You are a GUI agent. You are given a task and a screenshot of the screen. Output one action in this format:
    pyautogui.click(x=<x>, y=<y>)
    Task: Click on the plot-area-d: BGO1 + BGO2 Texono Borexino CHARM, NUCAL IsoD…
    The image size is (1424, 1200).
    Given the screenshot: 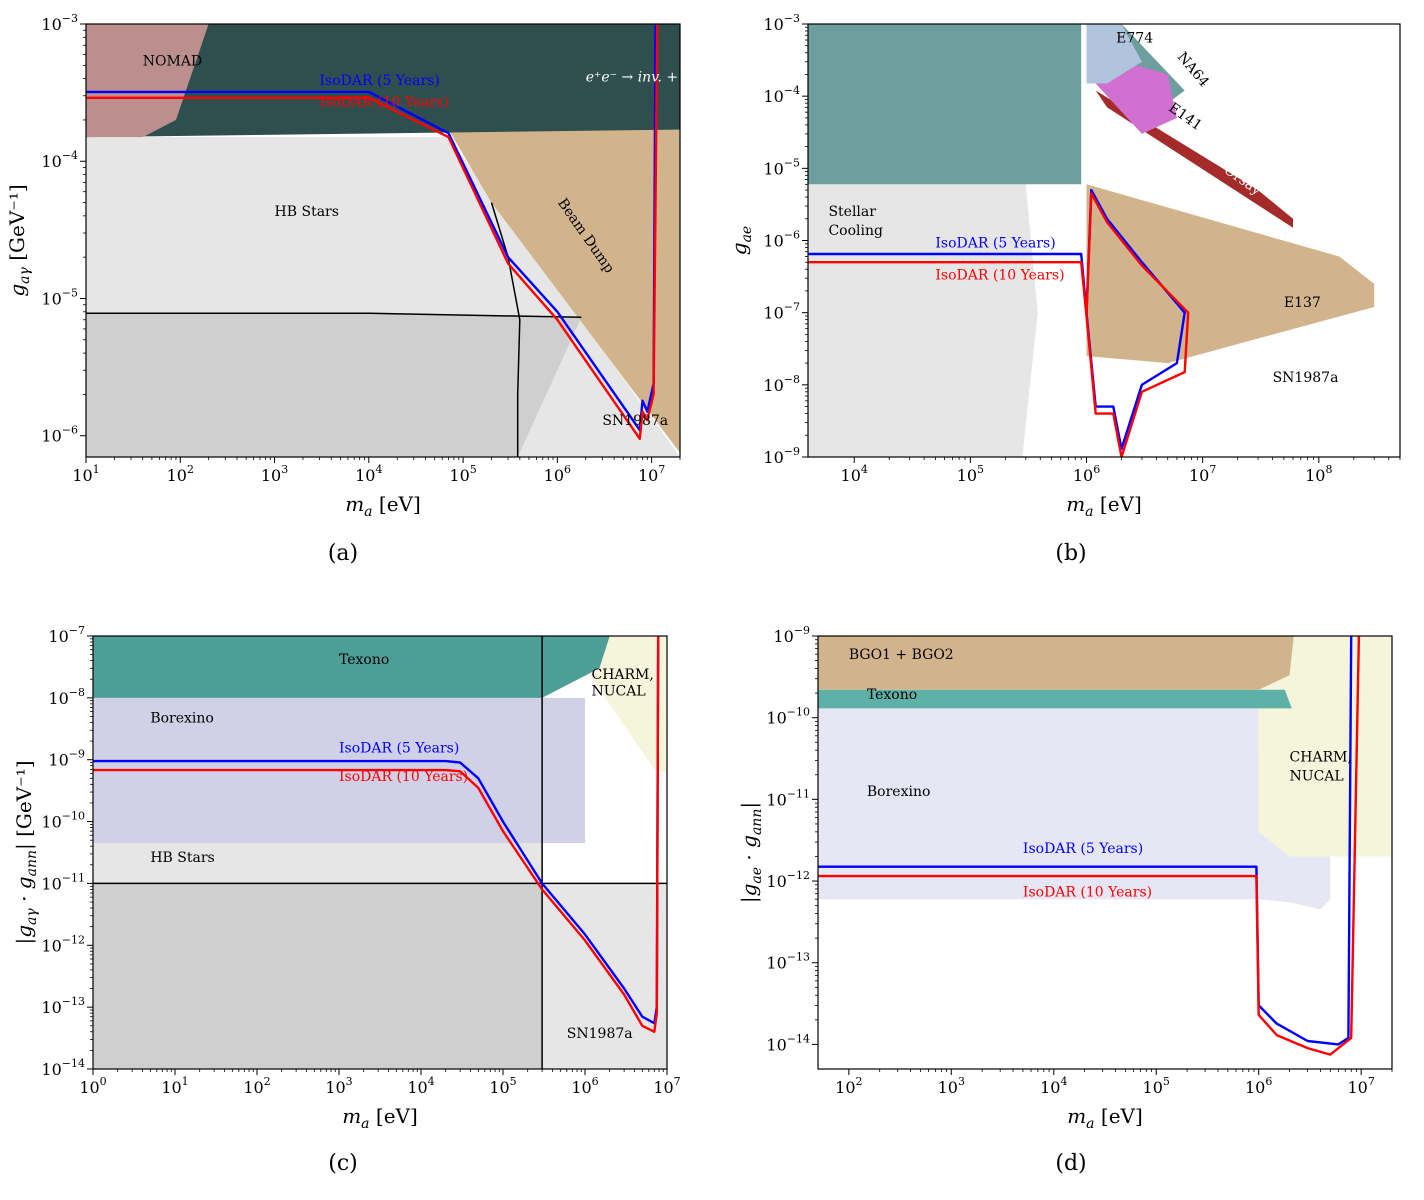 What is the action you would take?
    pyautogui.click(x=1105, y=852)
    